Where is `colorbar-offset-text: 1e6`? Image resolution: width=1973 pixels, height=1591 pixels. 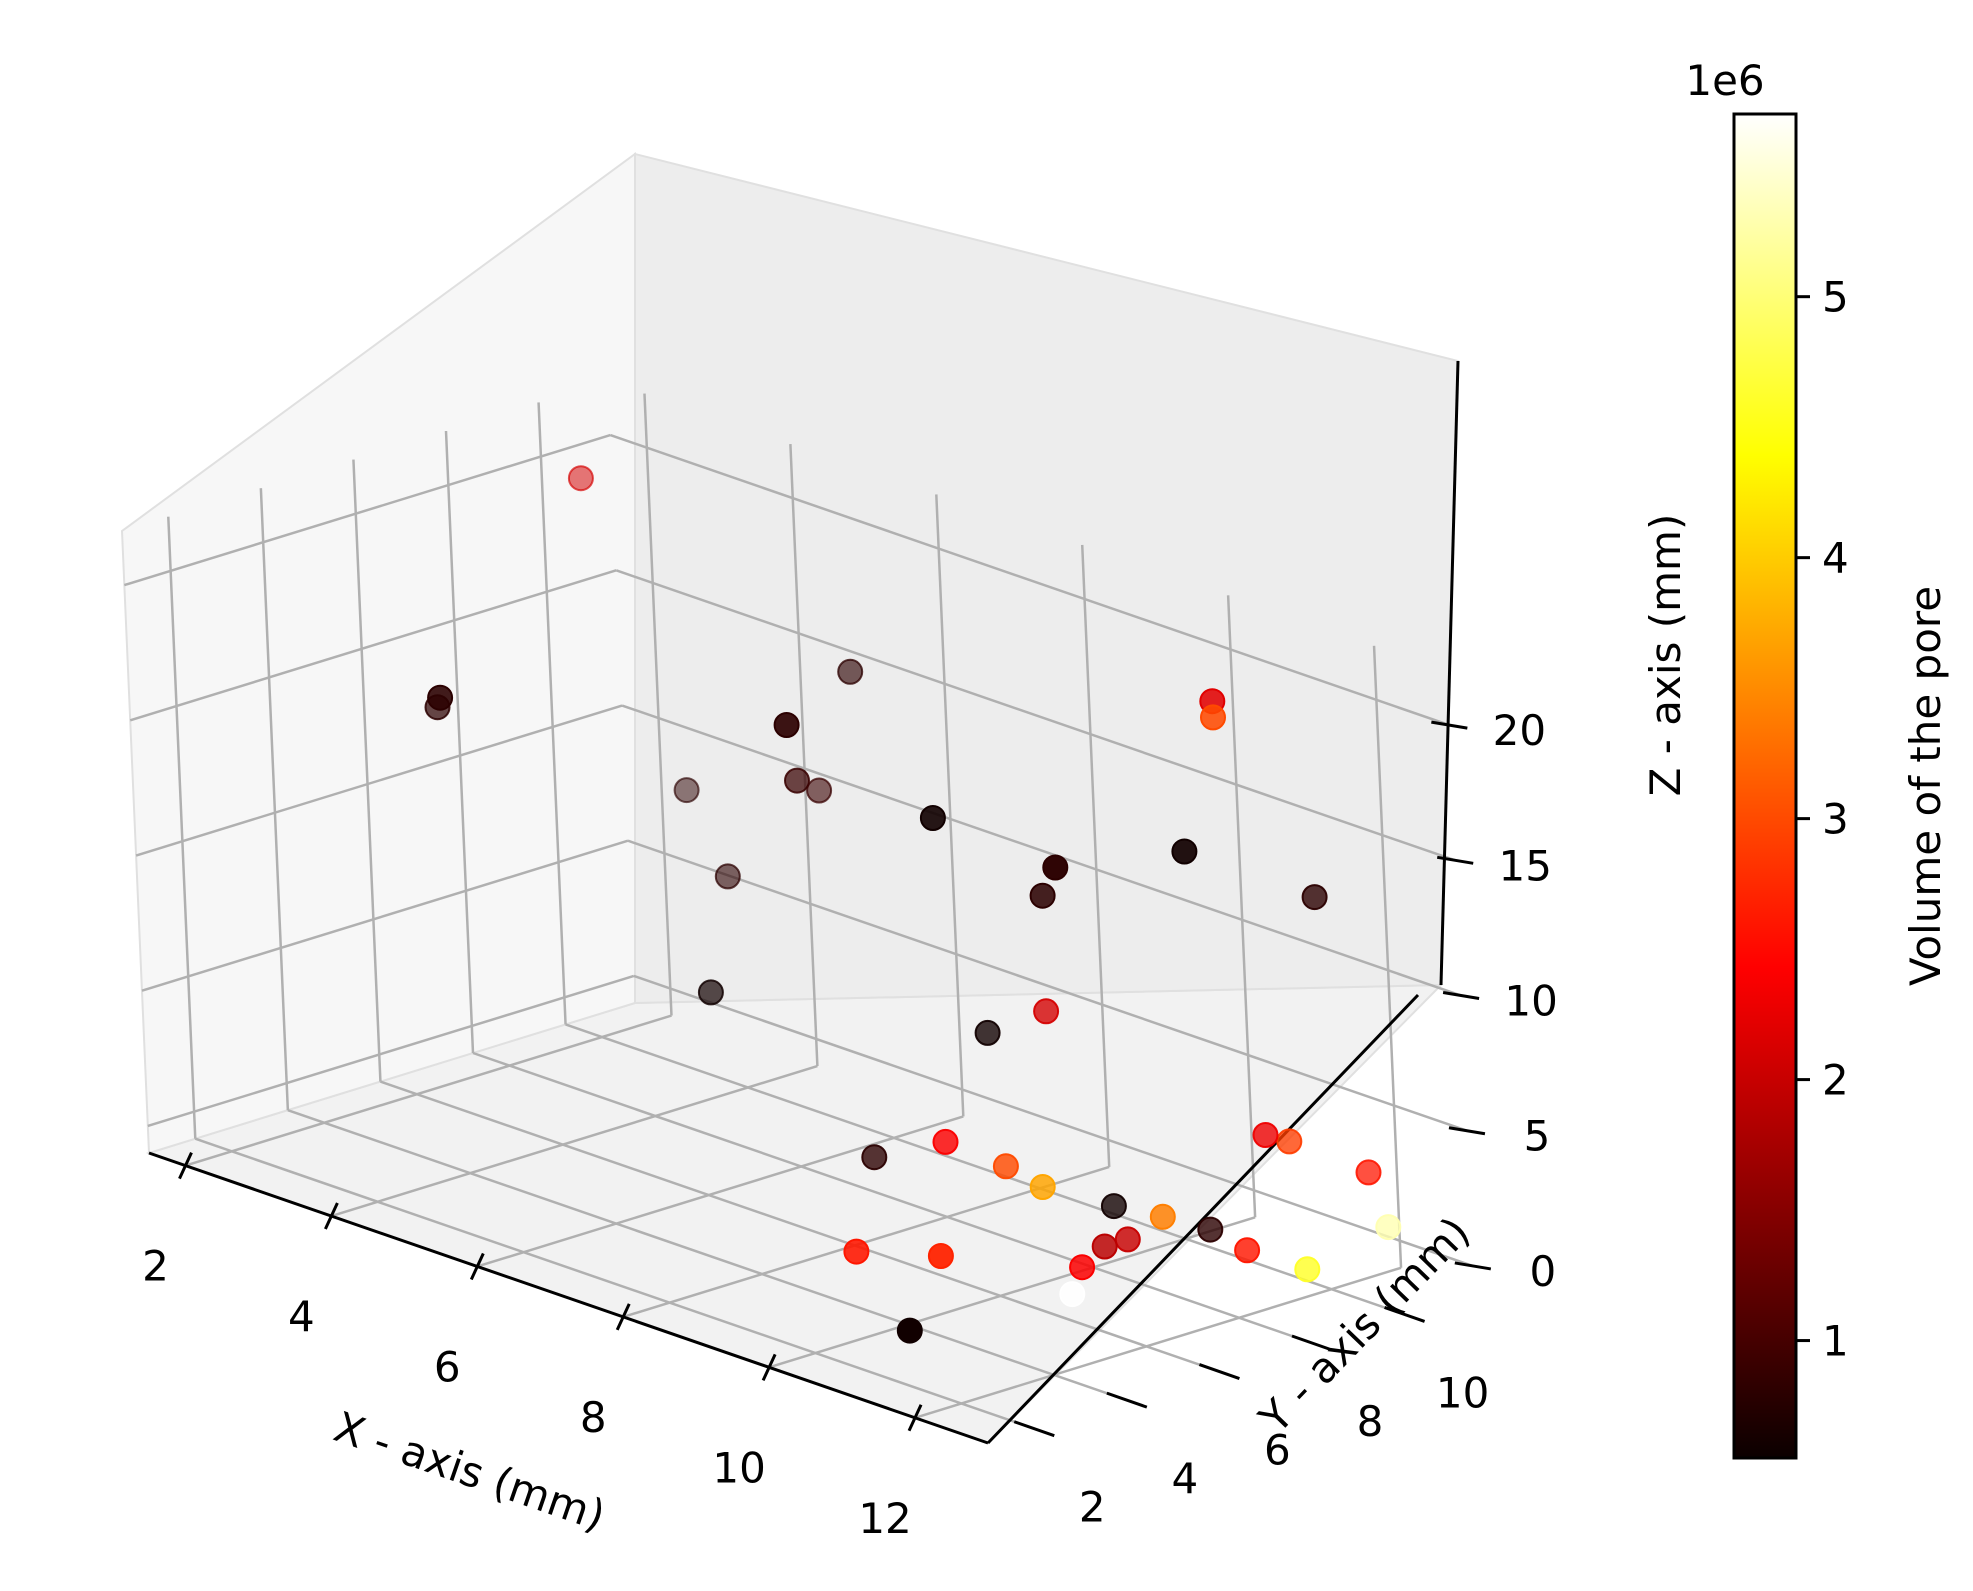 colorbar-offset-text: 1e6 is located at coordinates (1724, 80).